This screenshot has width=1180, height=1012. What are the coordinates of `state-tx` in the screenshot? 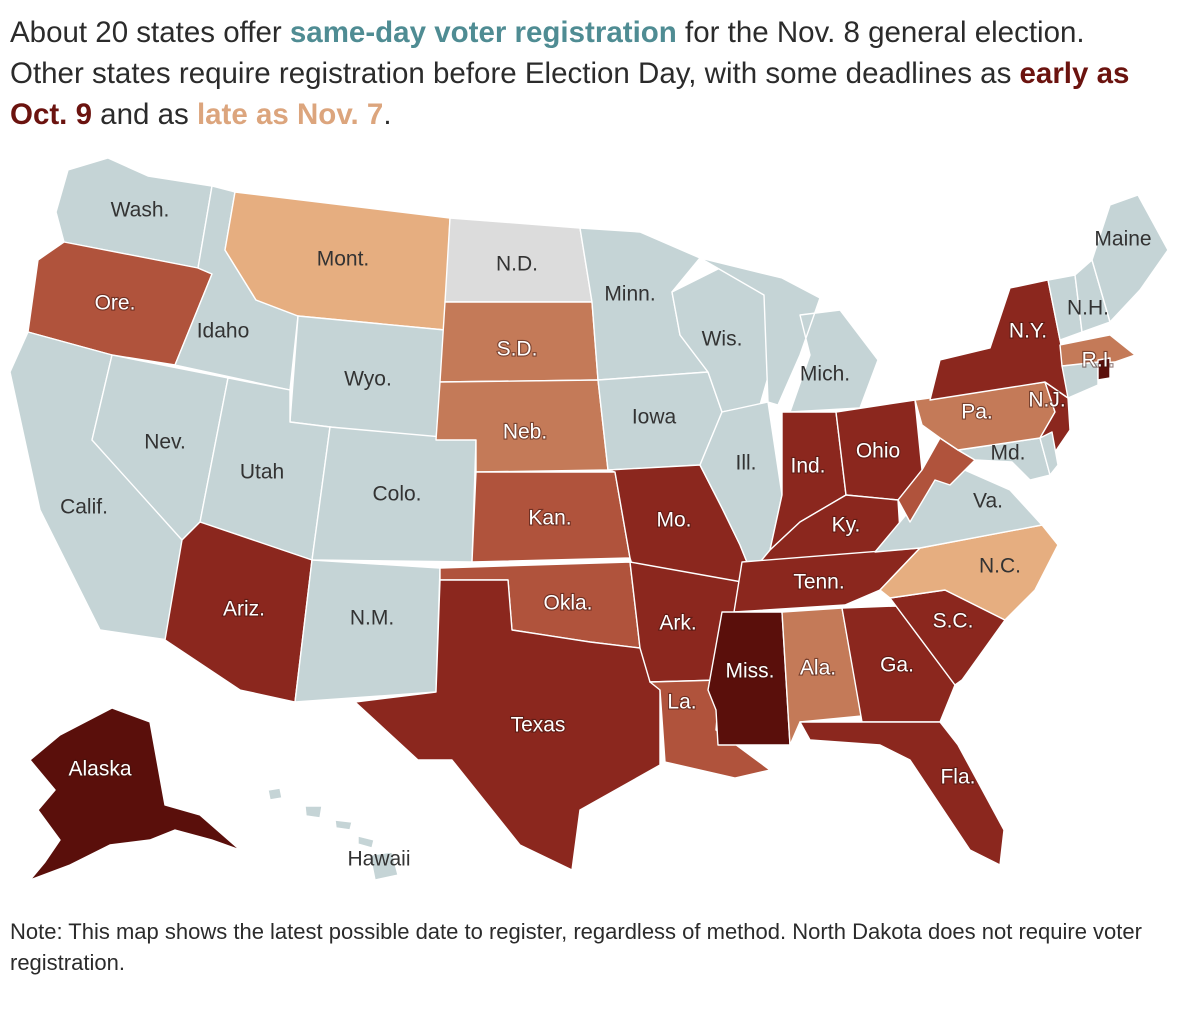 It's located at (507, 725).